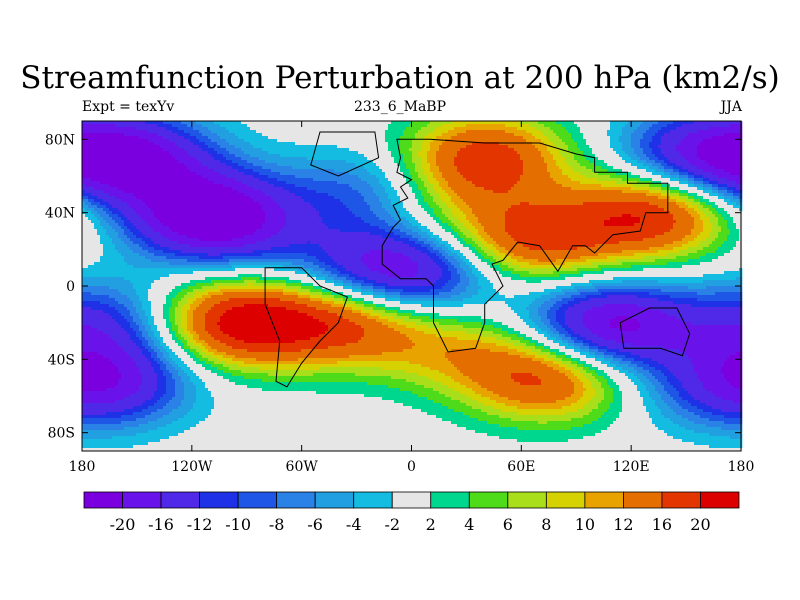 The height and width of the screenshot is (600, 800). Describe the element at coordinates (161, 524) in the screenshot. I see `colorbar-label: -16` at that location.